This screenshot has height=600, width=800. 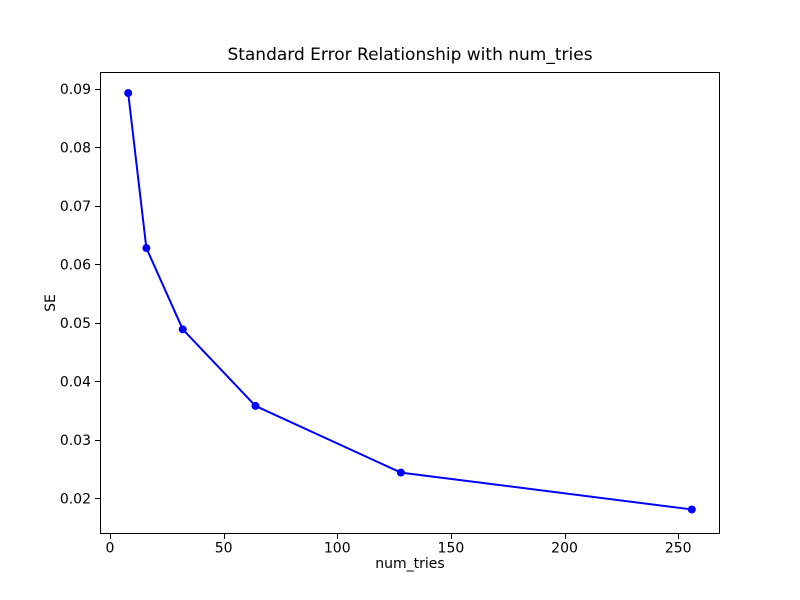 What do you see at coordinates (110, 549) in the screenshot?
I see `x-tick-label: 0` at bounding box center [110, 549].